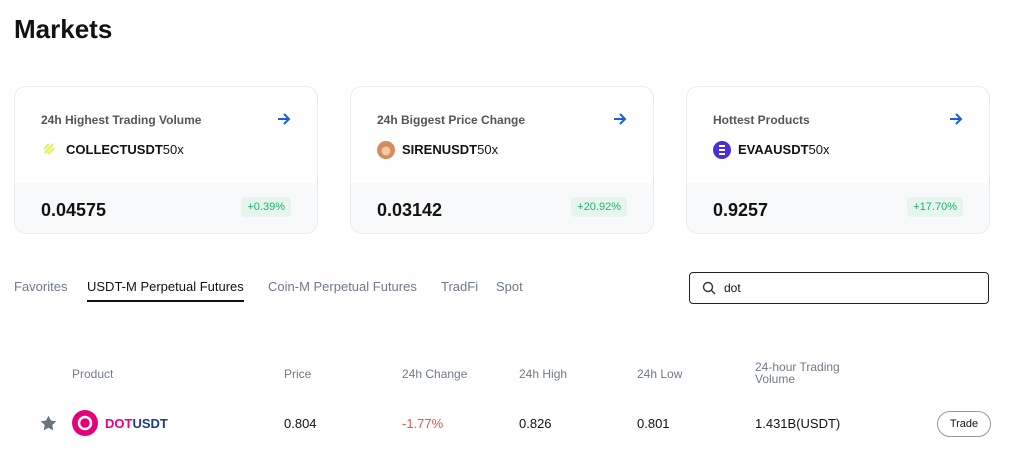 Image resolution: width=1024 pixels, height=466 pixels. What do you see at coordinates (660, 374) in the screenshot?
I see `column-header: 24h Low` at bounding box center [660, 374].